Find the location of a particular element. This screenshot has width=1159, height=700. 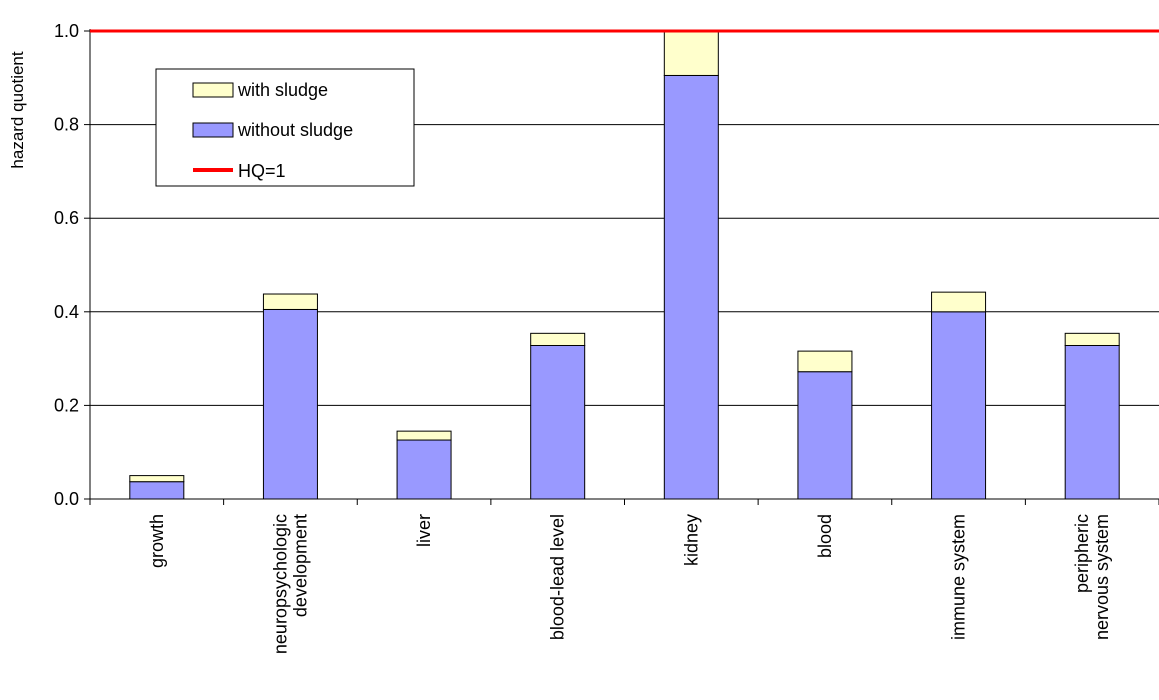

legend-label-with-sludge: with sludge is located at coordinates (282, 90).